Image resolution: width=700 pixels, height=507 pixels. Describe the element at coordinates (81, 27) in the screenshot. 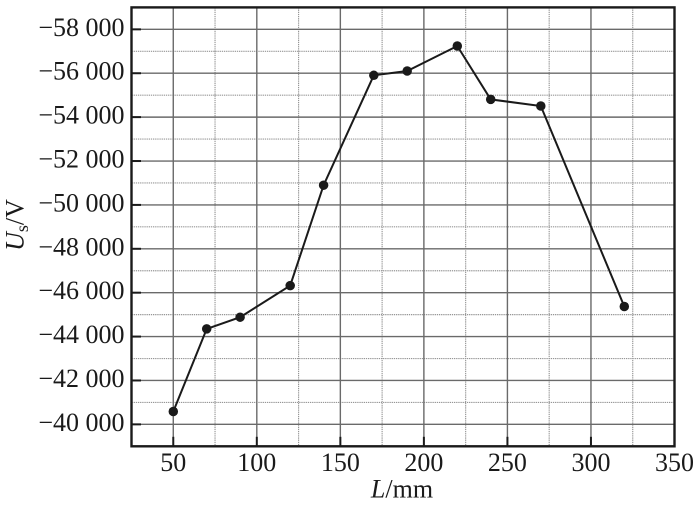

I see `svg-text: −58 000` at that location.